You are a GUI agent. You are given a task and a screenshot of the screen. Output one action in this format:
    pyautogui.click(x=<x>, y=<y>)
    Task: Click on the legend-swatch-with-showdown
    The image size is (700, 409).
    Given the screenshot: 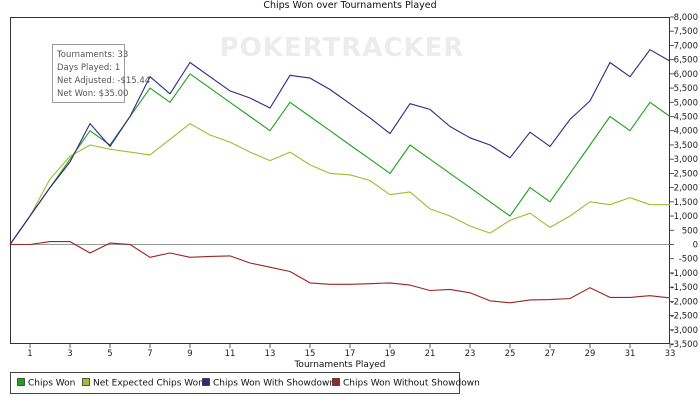 What is the action you would take?
    pyautogui.click(x=206, y=382)
    